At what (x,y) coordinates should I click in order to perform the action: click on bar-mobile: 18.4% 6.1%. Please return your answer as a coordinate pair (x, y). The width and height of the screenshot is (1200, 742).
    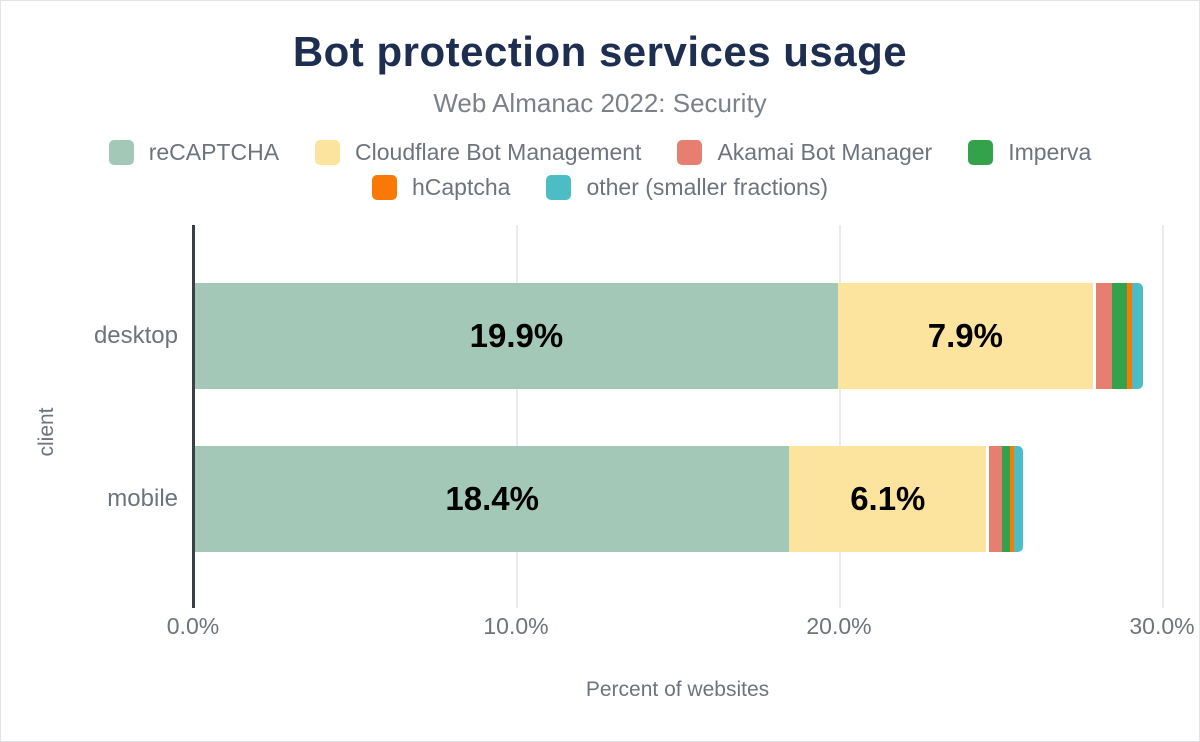
    Looking at the image, I should click on (609, 499).